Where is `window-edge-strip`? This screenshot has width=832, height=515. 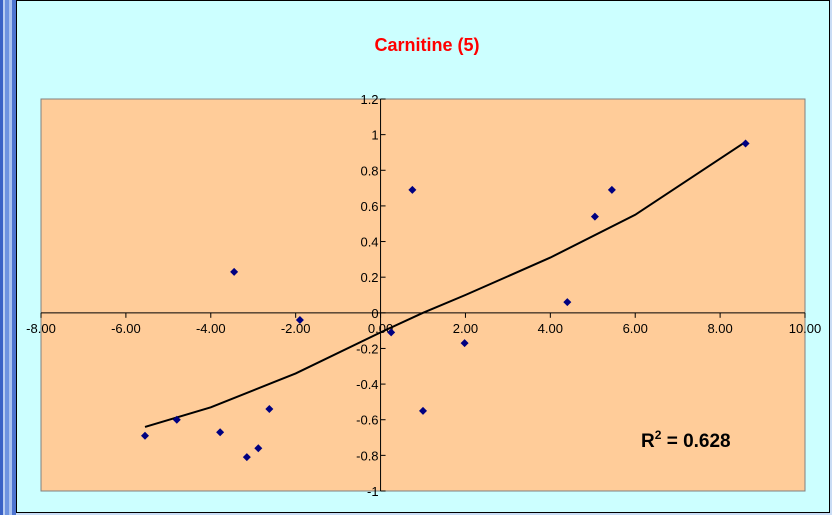 window-edge-strip is located at coordinates (8, 257).